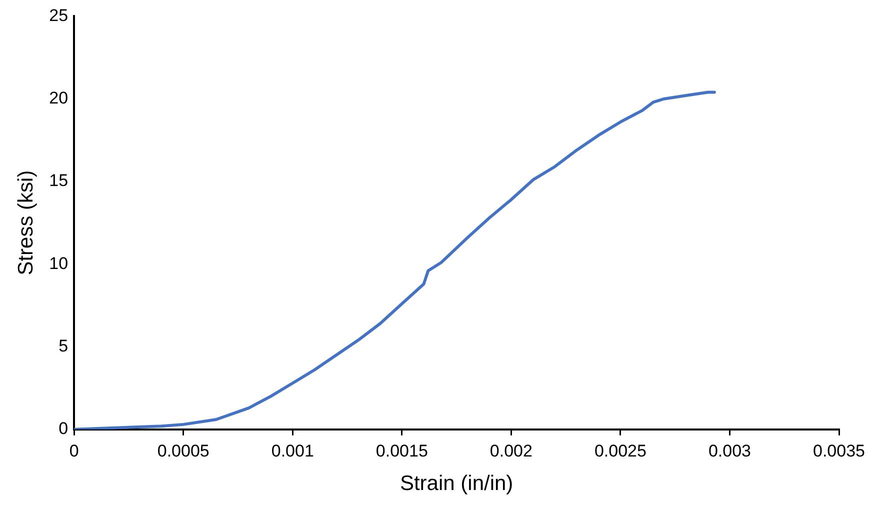 This screenshot has height=506, width=871. Describe the element at coordinates (63, 346) in the screenshot. I see `y-tick-label: 5` at that location.